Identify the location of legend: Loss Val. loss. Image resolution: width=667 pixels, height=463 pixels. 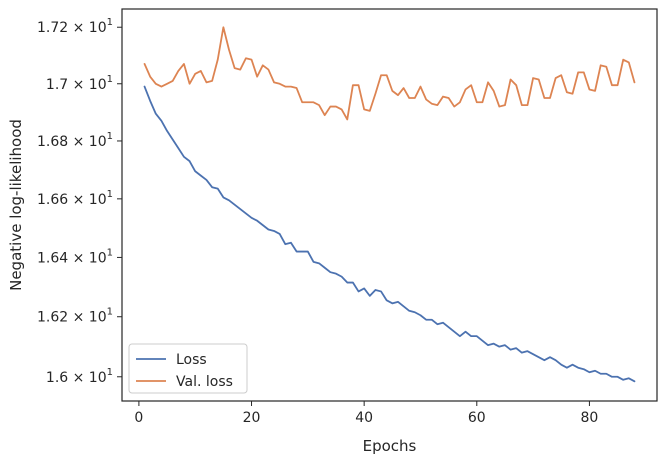
(188, 368).